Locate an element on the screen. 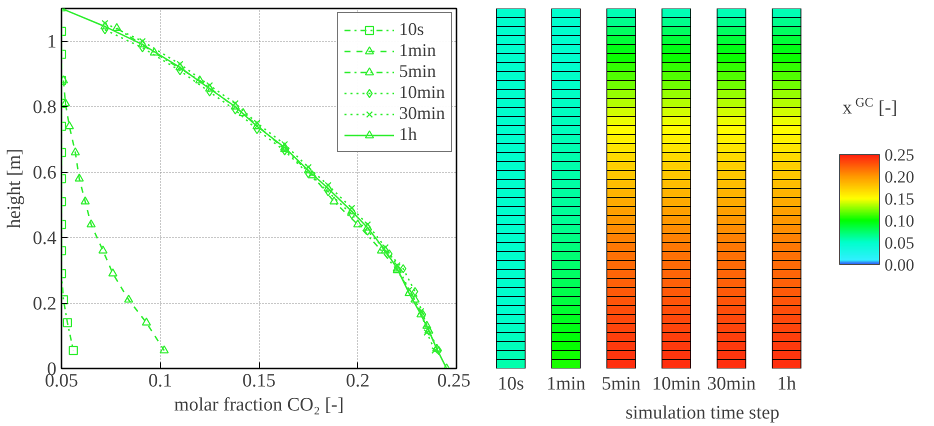 The width and height of the screenshot is (934, 426). x-tick-label: 1h is located at coordinates (787, 384).